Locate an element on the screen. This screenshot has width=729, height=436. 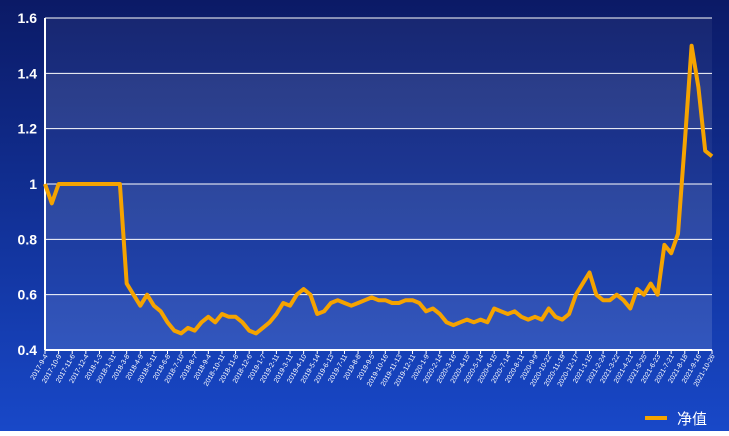
y-tick-label: 0.4 is located at coordinates (28, 350).